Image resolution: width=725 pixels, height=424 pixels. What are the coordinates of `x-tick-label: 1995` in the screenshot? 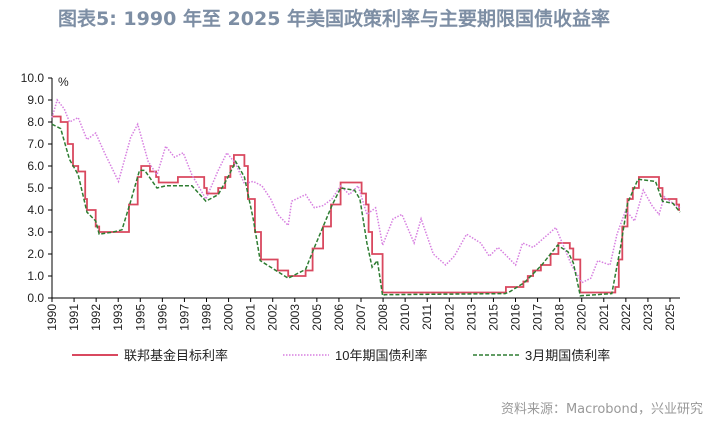 It's located at (140, 317).